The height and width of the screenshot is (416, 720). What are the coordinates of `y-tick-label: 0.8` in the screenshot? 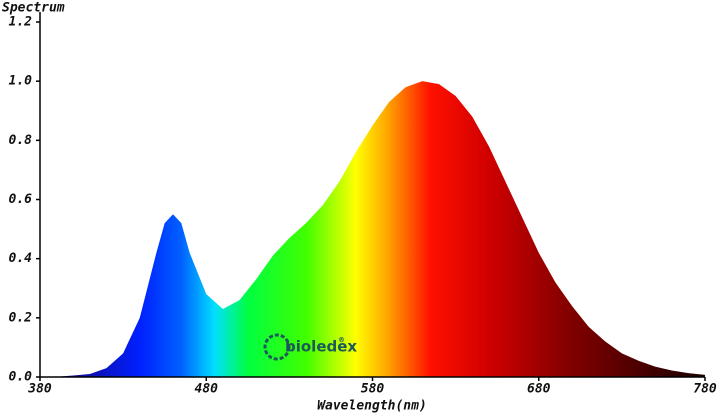 It's located at (21, 140).